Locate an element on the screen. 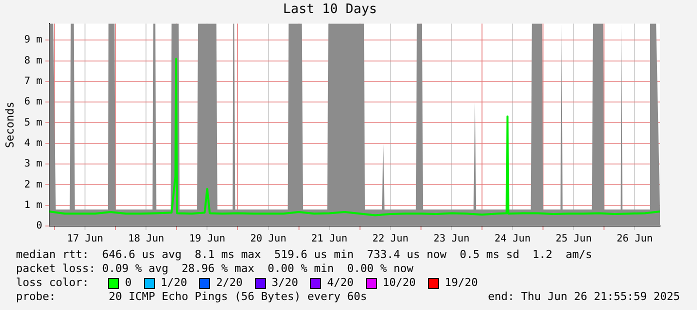 This screenshot has height=310, width=697. x-tick-label: 19 Jun is located at coordinates (207, 239).